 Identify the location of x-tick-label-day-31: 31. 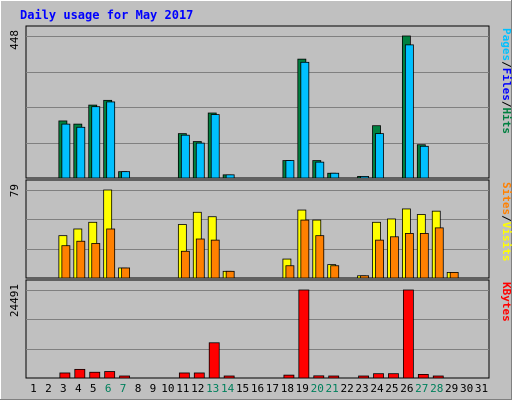
(481, 388).